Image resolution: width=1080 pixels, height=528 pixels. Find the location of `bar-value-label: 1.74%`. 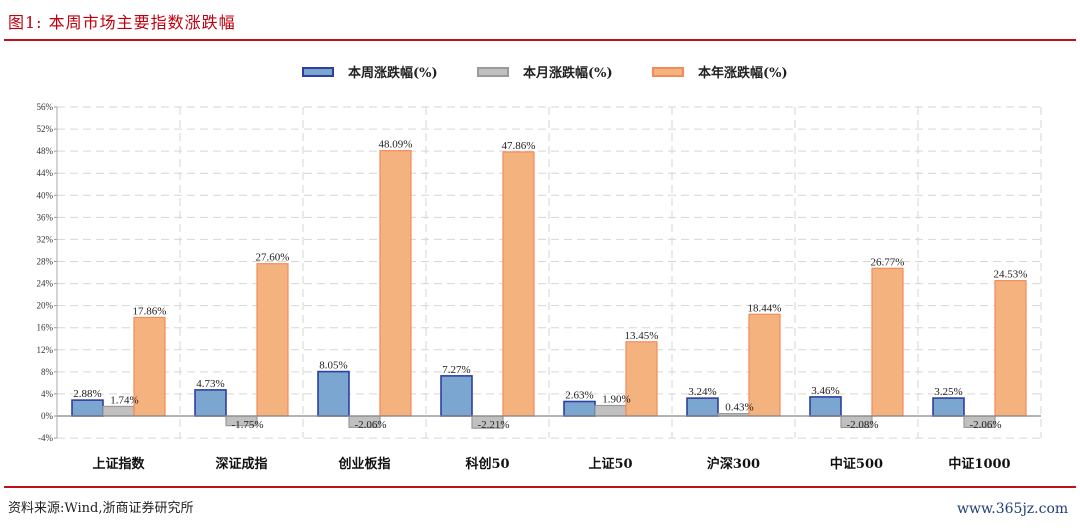

bar-value-label: 1.74% is located at coordinates (124, 400).